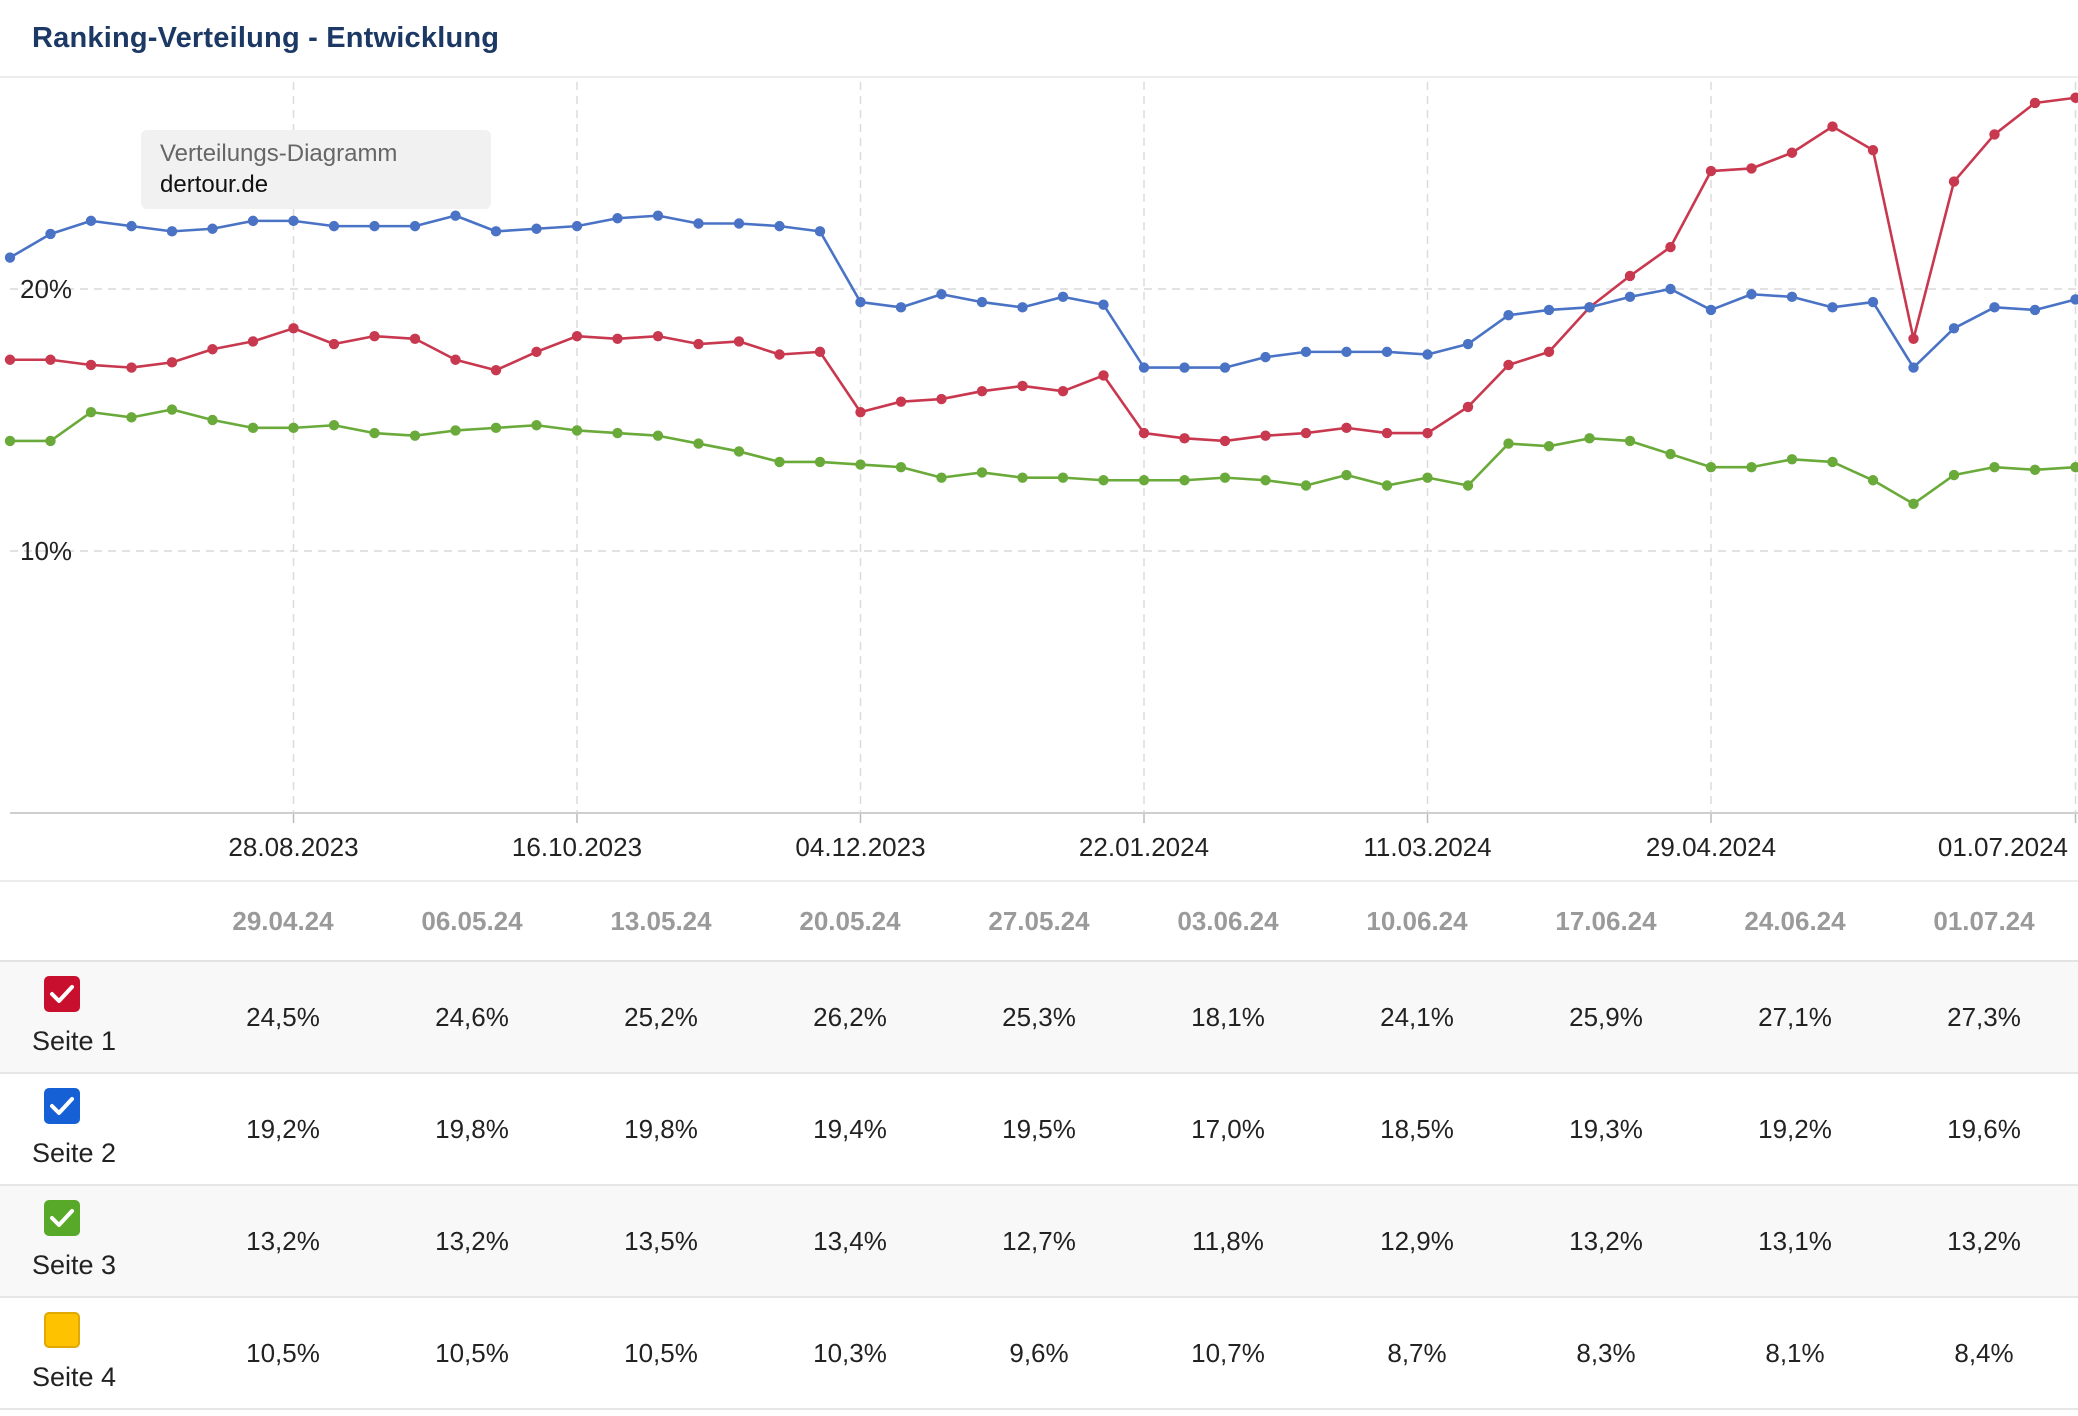 The image size is (2078, 1416). Describe the element at coordinates (1606, 1017) in the screenshot. I see `table-cell: 25,9%` at that location.